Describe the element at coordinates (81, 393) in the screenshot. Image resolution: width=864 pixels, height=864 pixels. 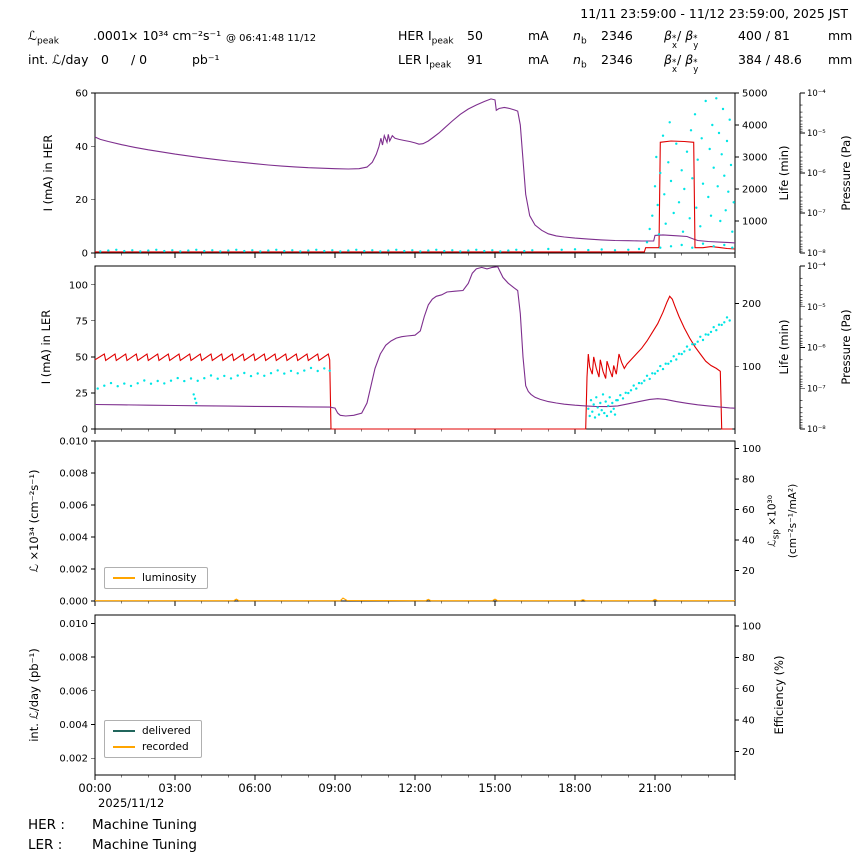
I see `y-tick-label: 25` at that location.